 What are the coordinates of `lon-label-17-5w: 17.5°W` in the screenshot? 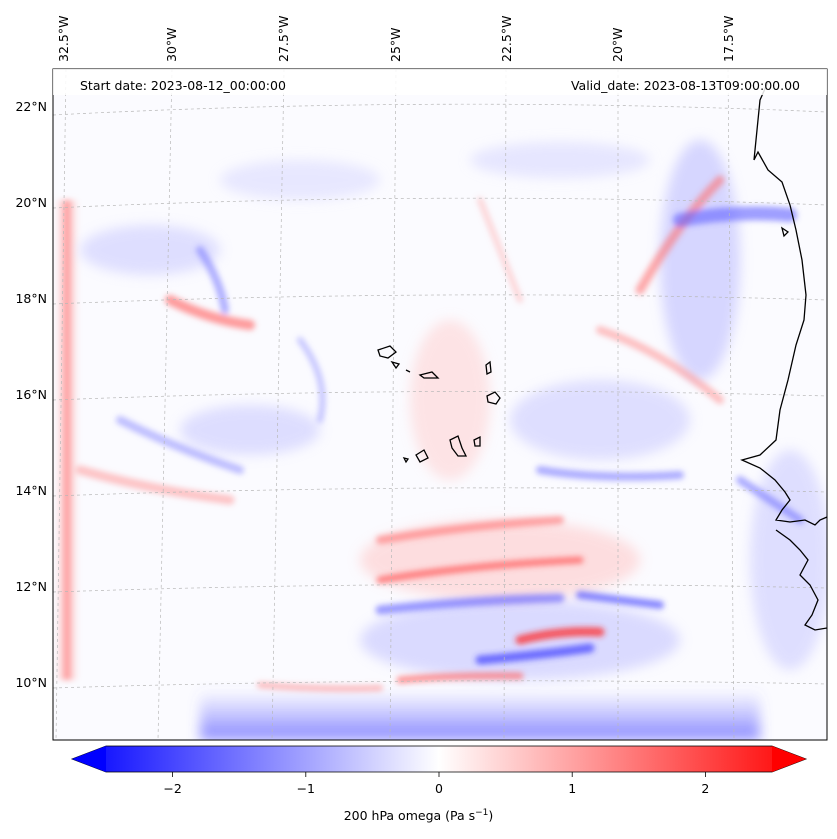 It's located at (728, 39).